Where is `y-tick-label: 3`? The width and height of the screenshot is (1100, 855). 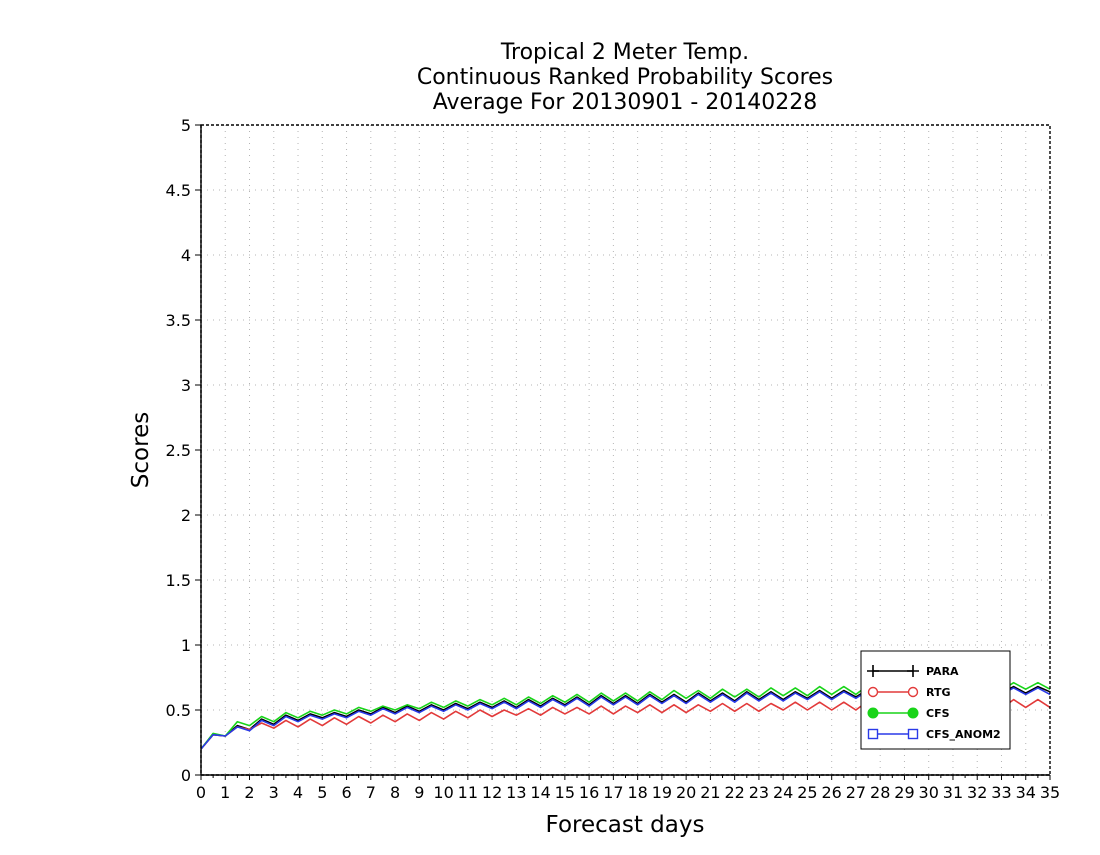
y-tick-label: 3 is located at coordinates (186, 385).